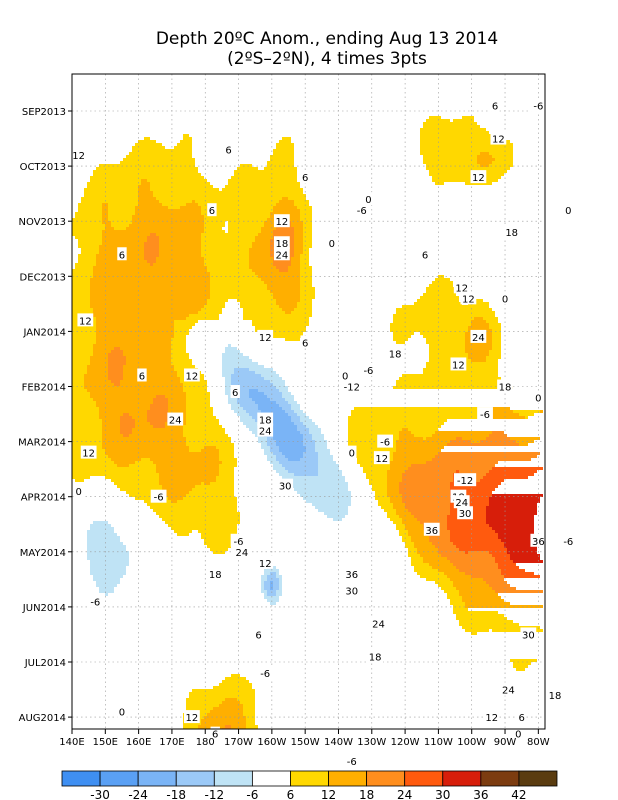 The width and height of the screenshot is (618, 800). Describe the element at coordinates (192, 375) in the screenshot. I see `contour-label: 12` at that location.